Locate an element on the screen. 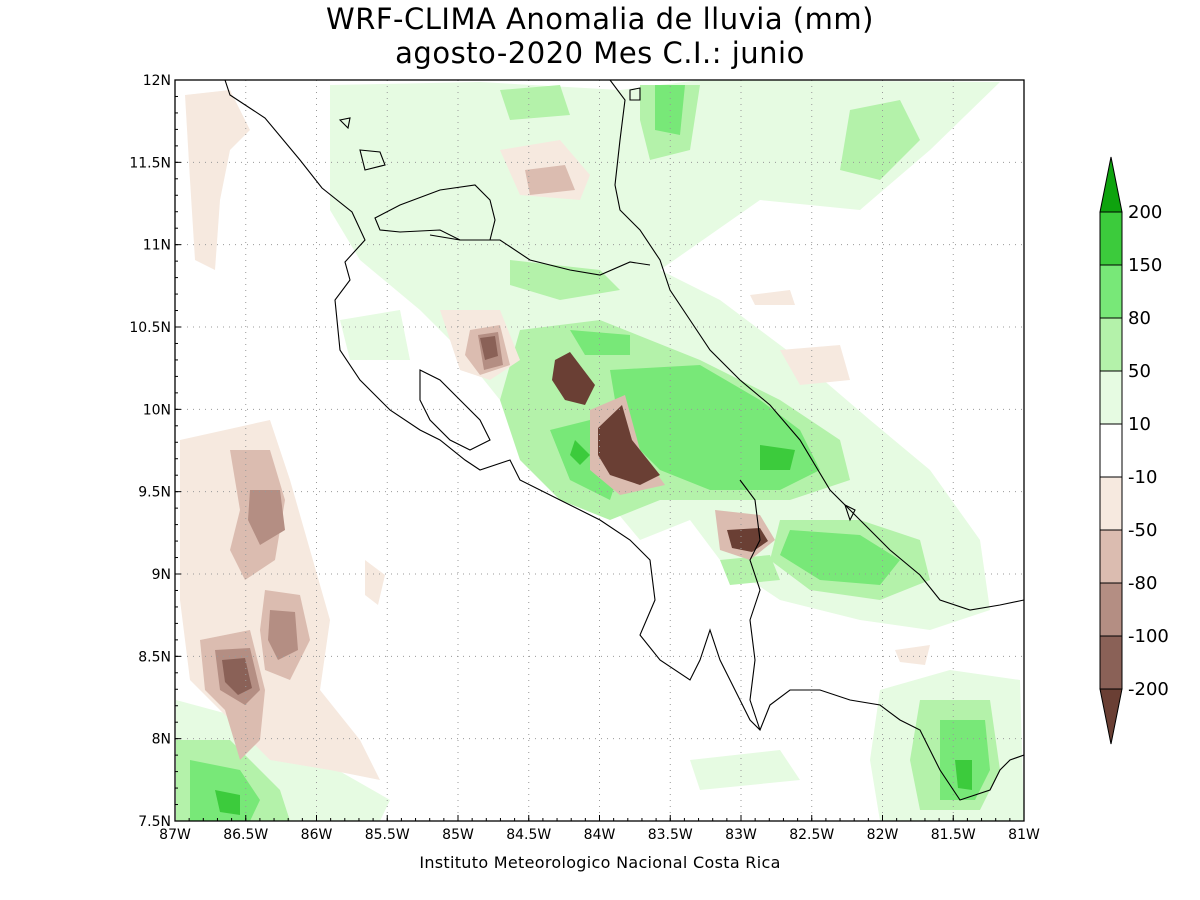 The height and width of the screenshot is (900, 1200). x-tick-label: 82W is located at coordinates (883, 835).